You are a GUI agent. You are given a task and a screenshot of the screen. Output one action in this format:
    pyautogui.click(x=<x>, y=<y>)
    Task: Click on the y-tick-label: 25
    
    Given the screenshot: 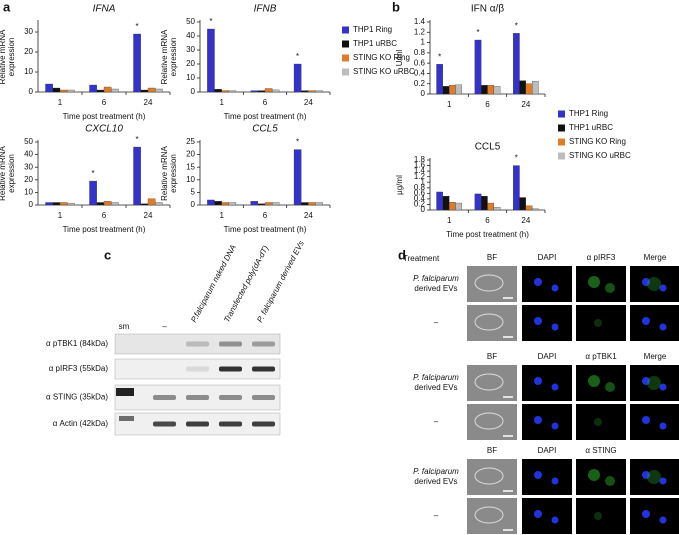 What is the action you would take?
    pyautogui.click(x=190, y=141)
    